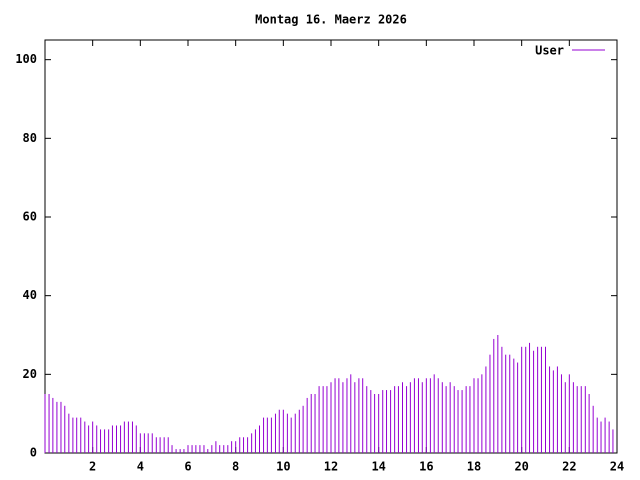  I want to click on x-tick-label: 4, so click(140, 467).